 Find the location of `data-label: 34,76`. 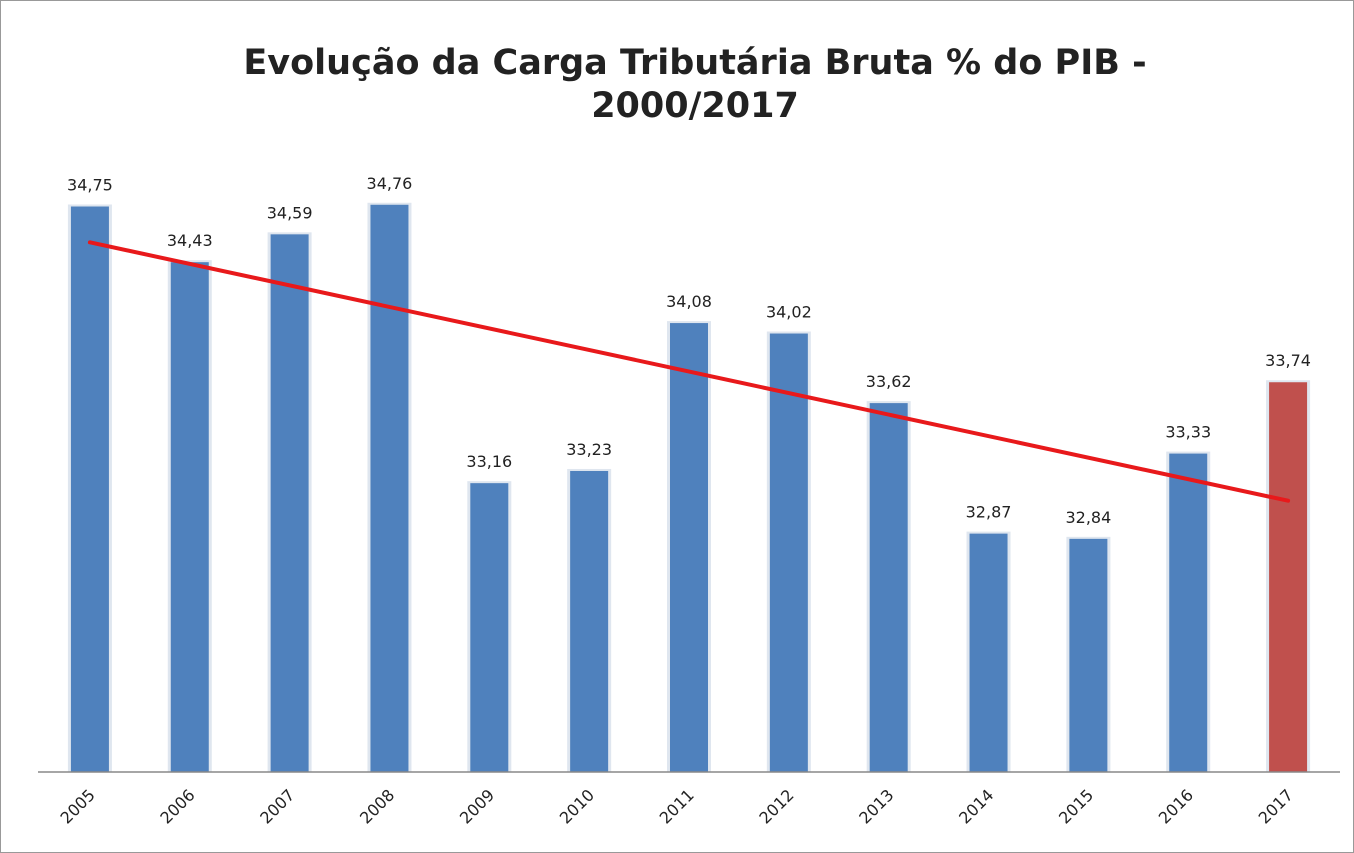

data-label: 34,76 is located at coordinates (390, 183).